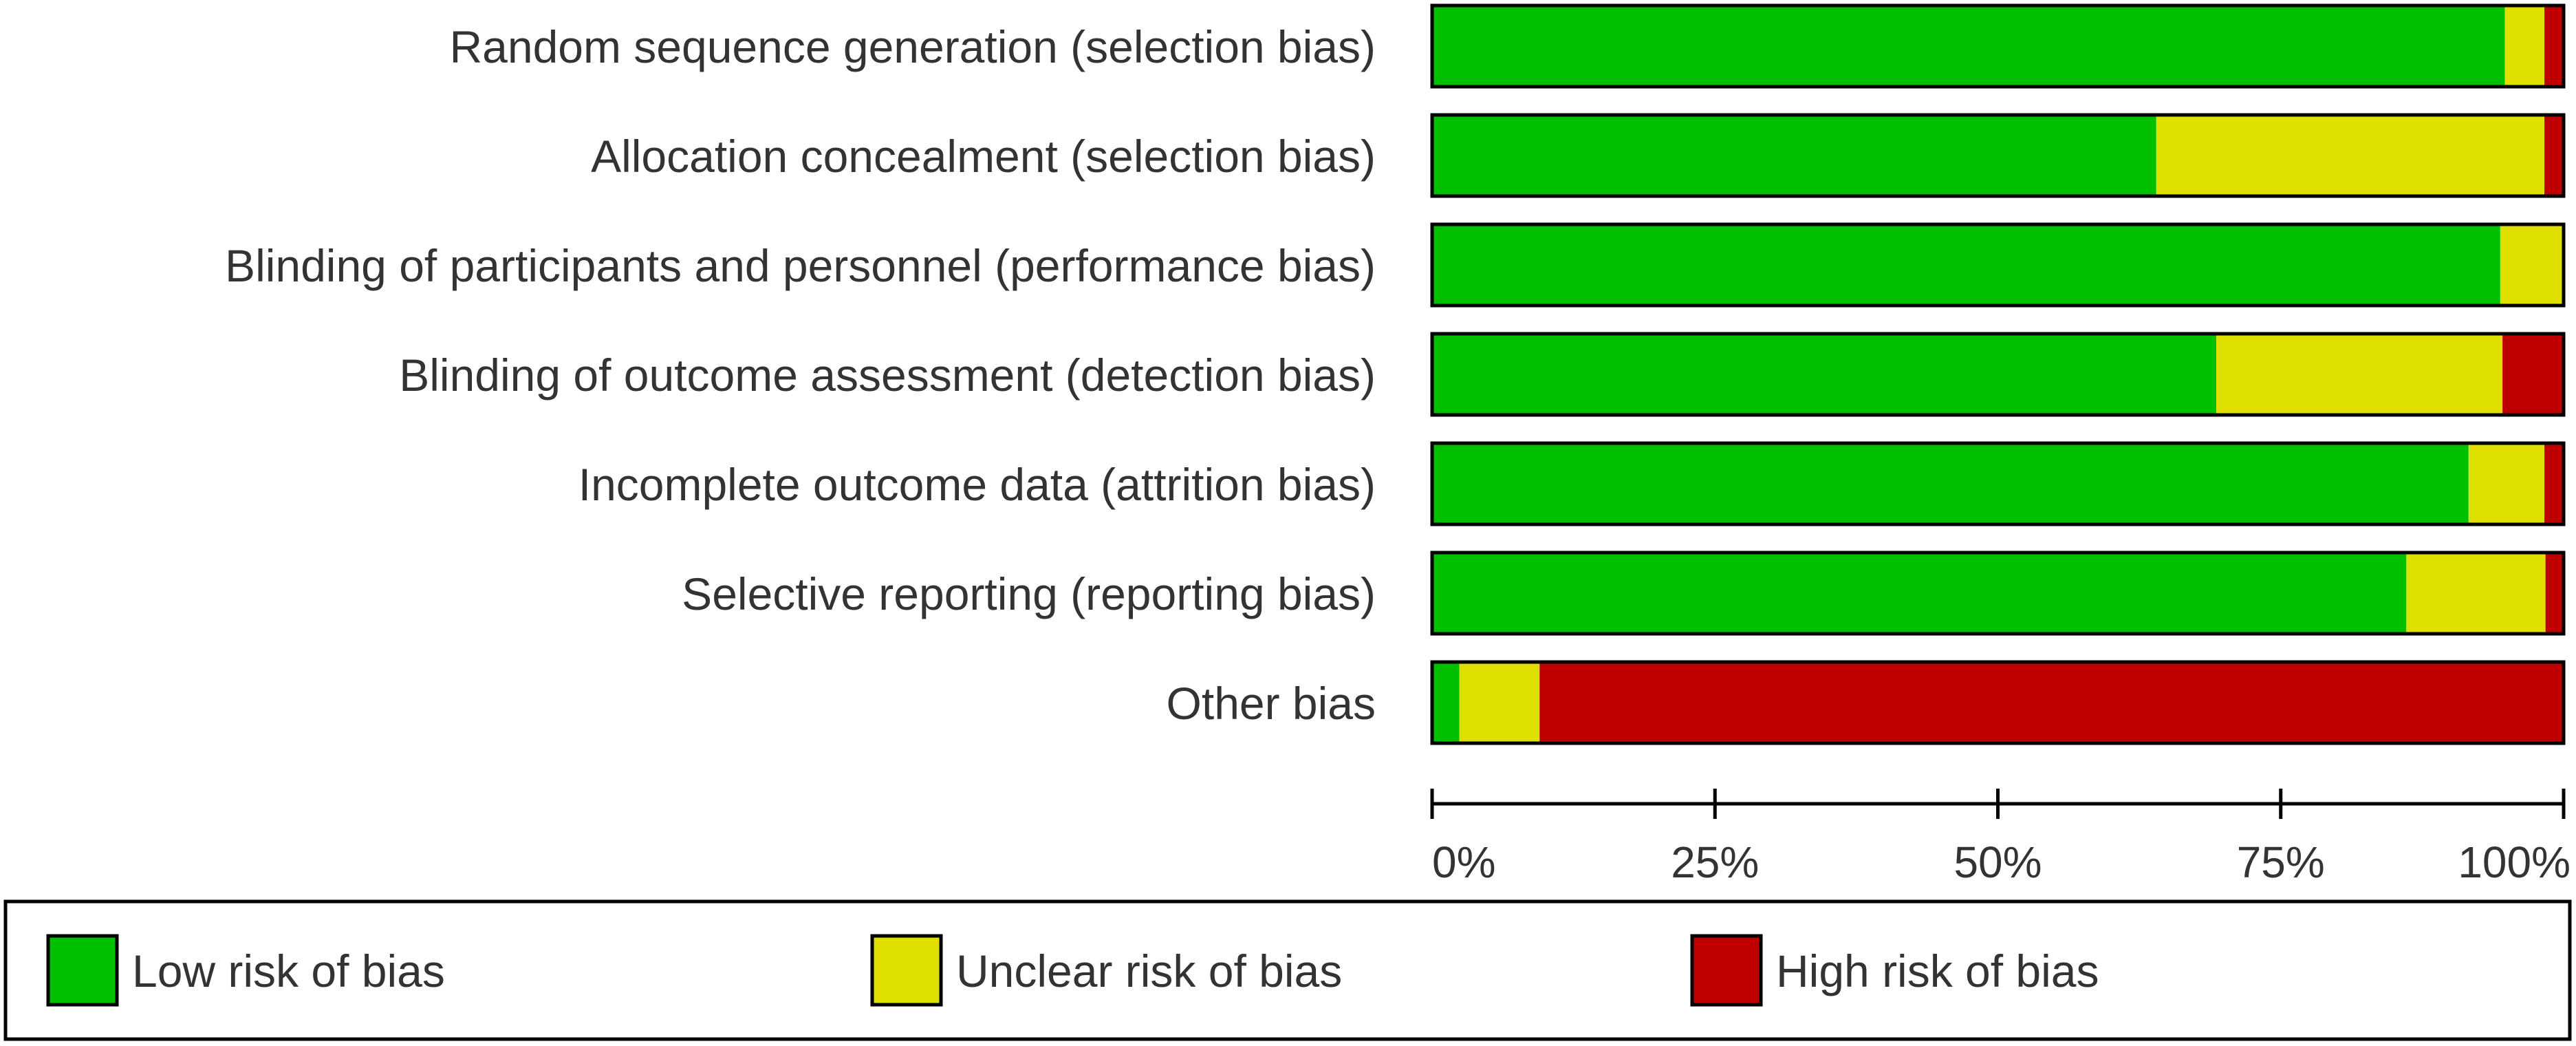 The image size is (2576, 1046). I want to click on legend-label: Unclear risk of bias, so click(1149, 971).